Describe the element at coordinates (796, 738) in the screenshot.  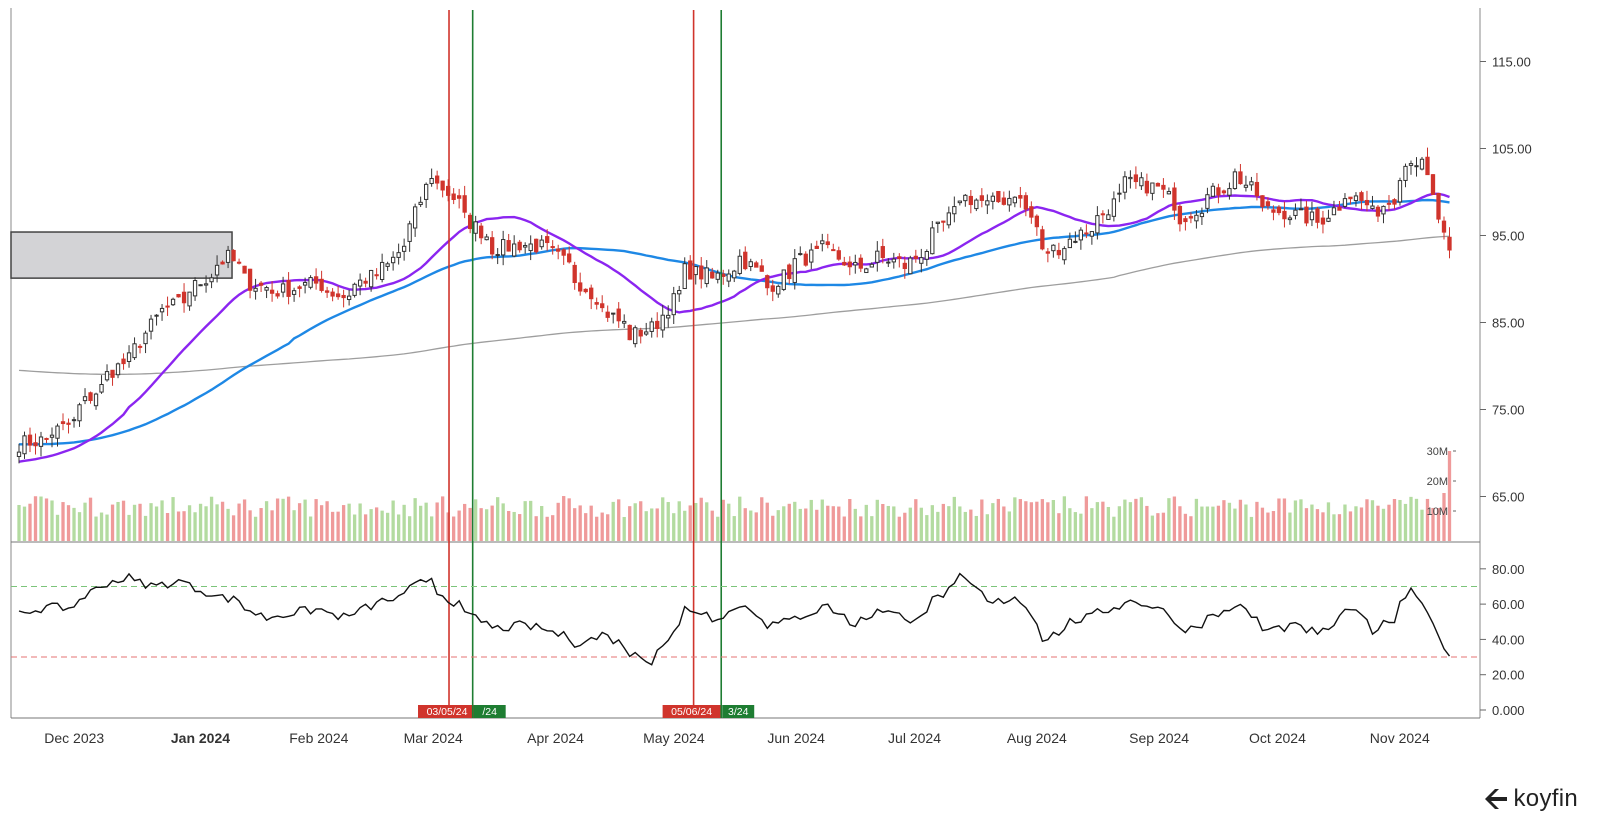
I see `x-tick-label: Jun 2024` at that location.